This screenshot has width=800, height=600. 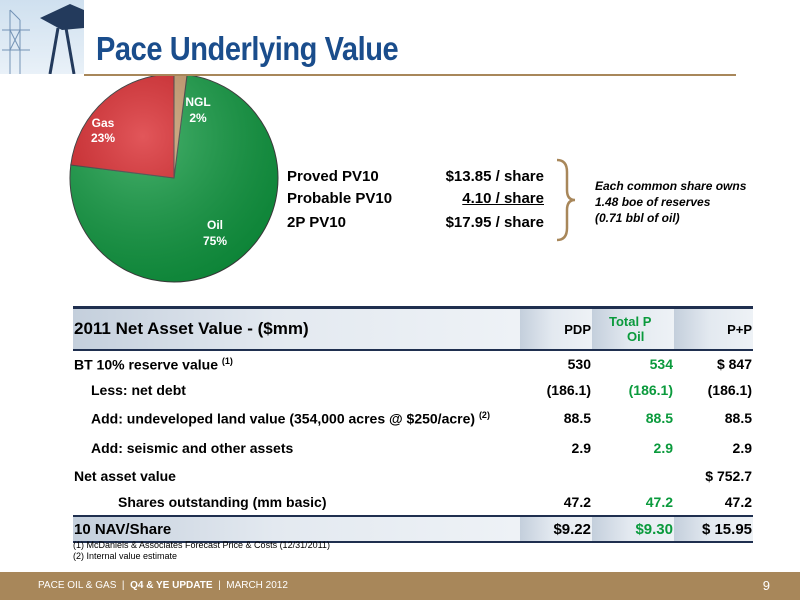 What do you see at coordinates (296, 328) in the screenshot?
I see `table-title: 2011 Net Asset Value - ($mm)` at bounding box center [296, 328].